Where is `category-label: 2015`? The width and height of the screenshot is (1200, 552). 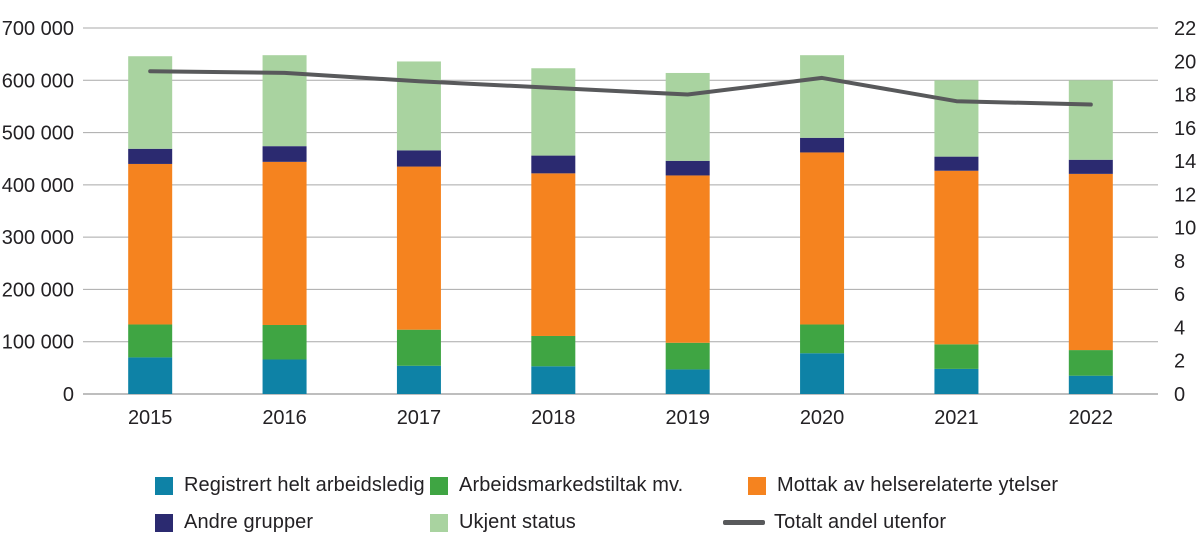 category-label: 2015 is located at coordinates (150, 418).